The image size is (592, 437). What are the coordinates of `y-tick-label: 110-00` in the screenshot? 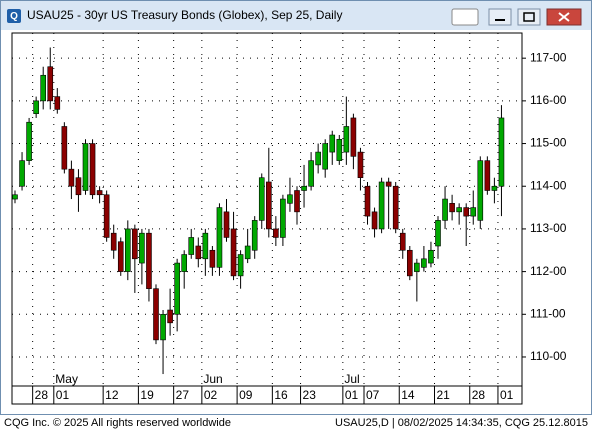 It's located at (548, 356).